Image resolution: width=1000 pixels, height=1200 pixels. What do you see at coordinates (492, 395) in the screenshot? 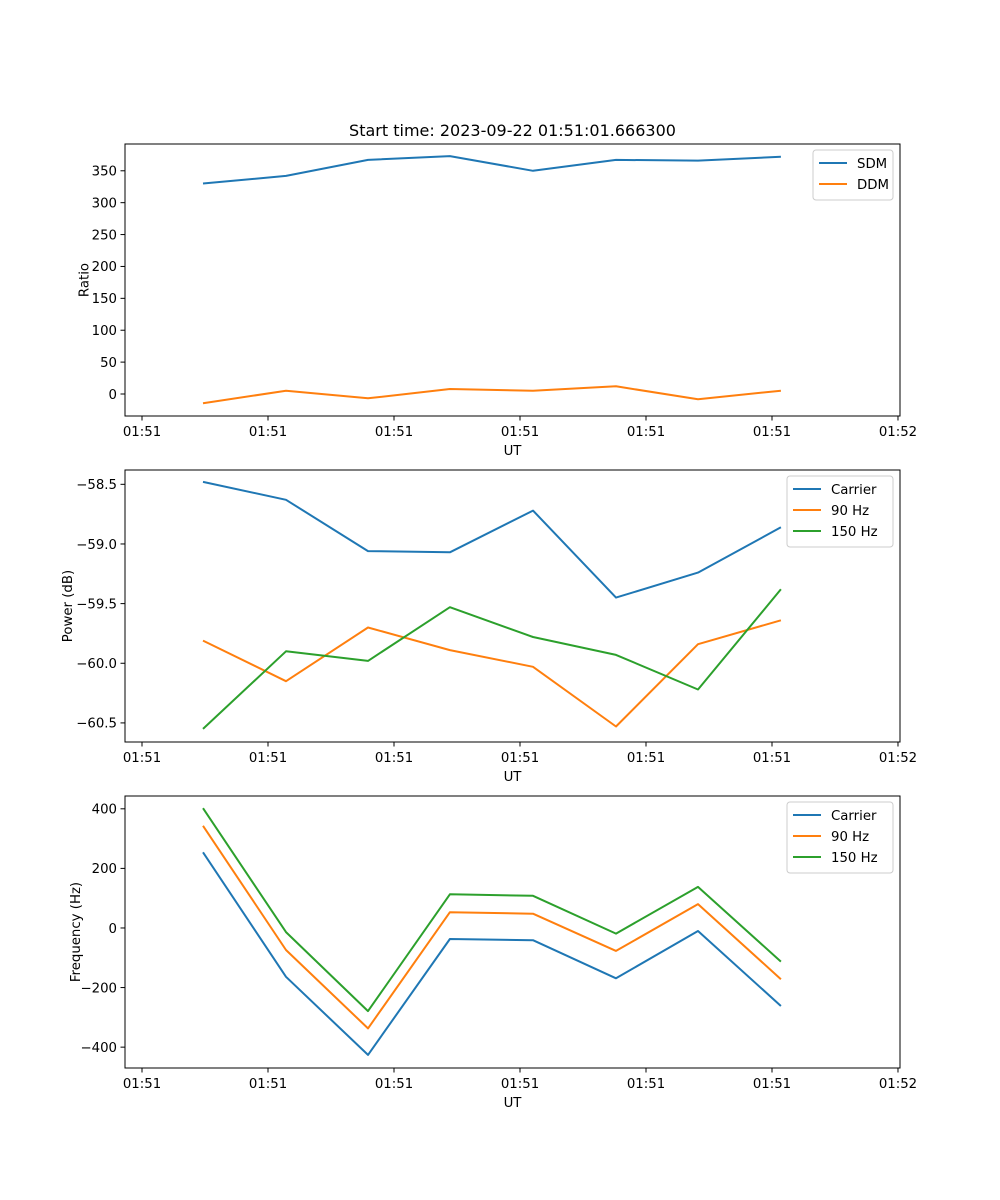
I see `ratio-series-line-ddm` at bounding box center [492, 395].